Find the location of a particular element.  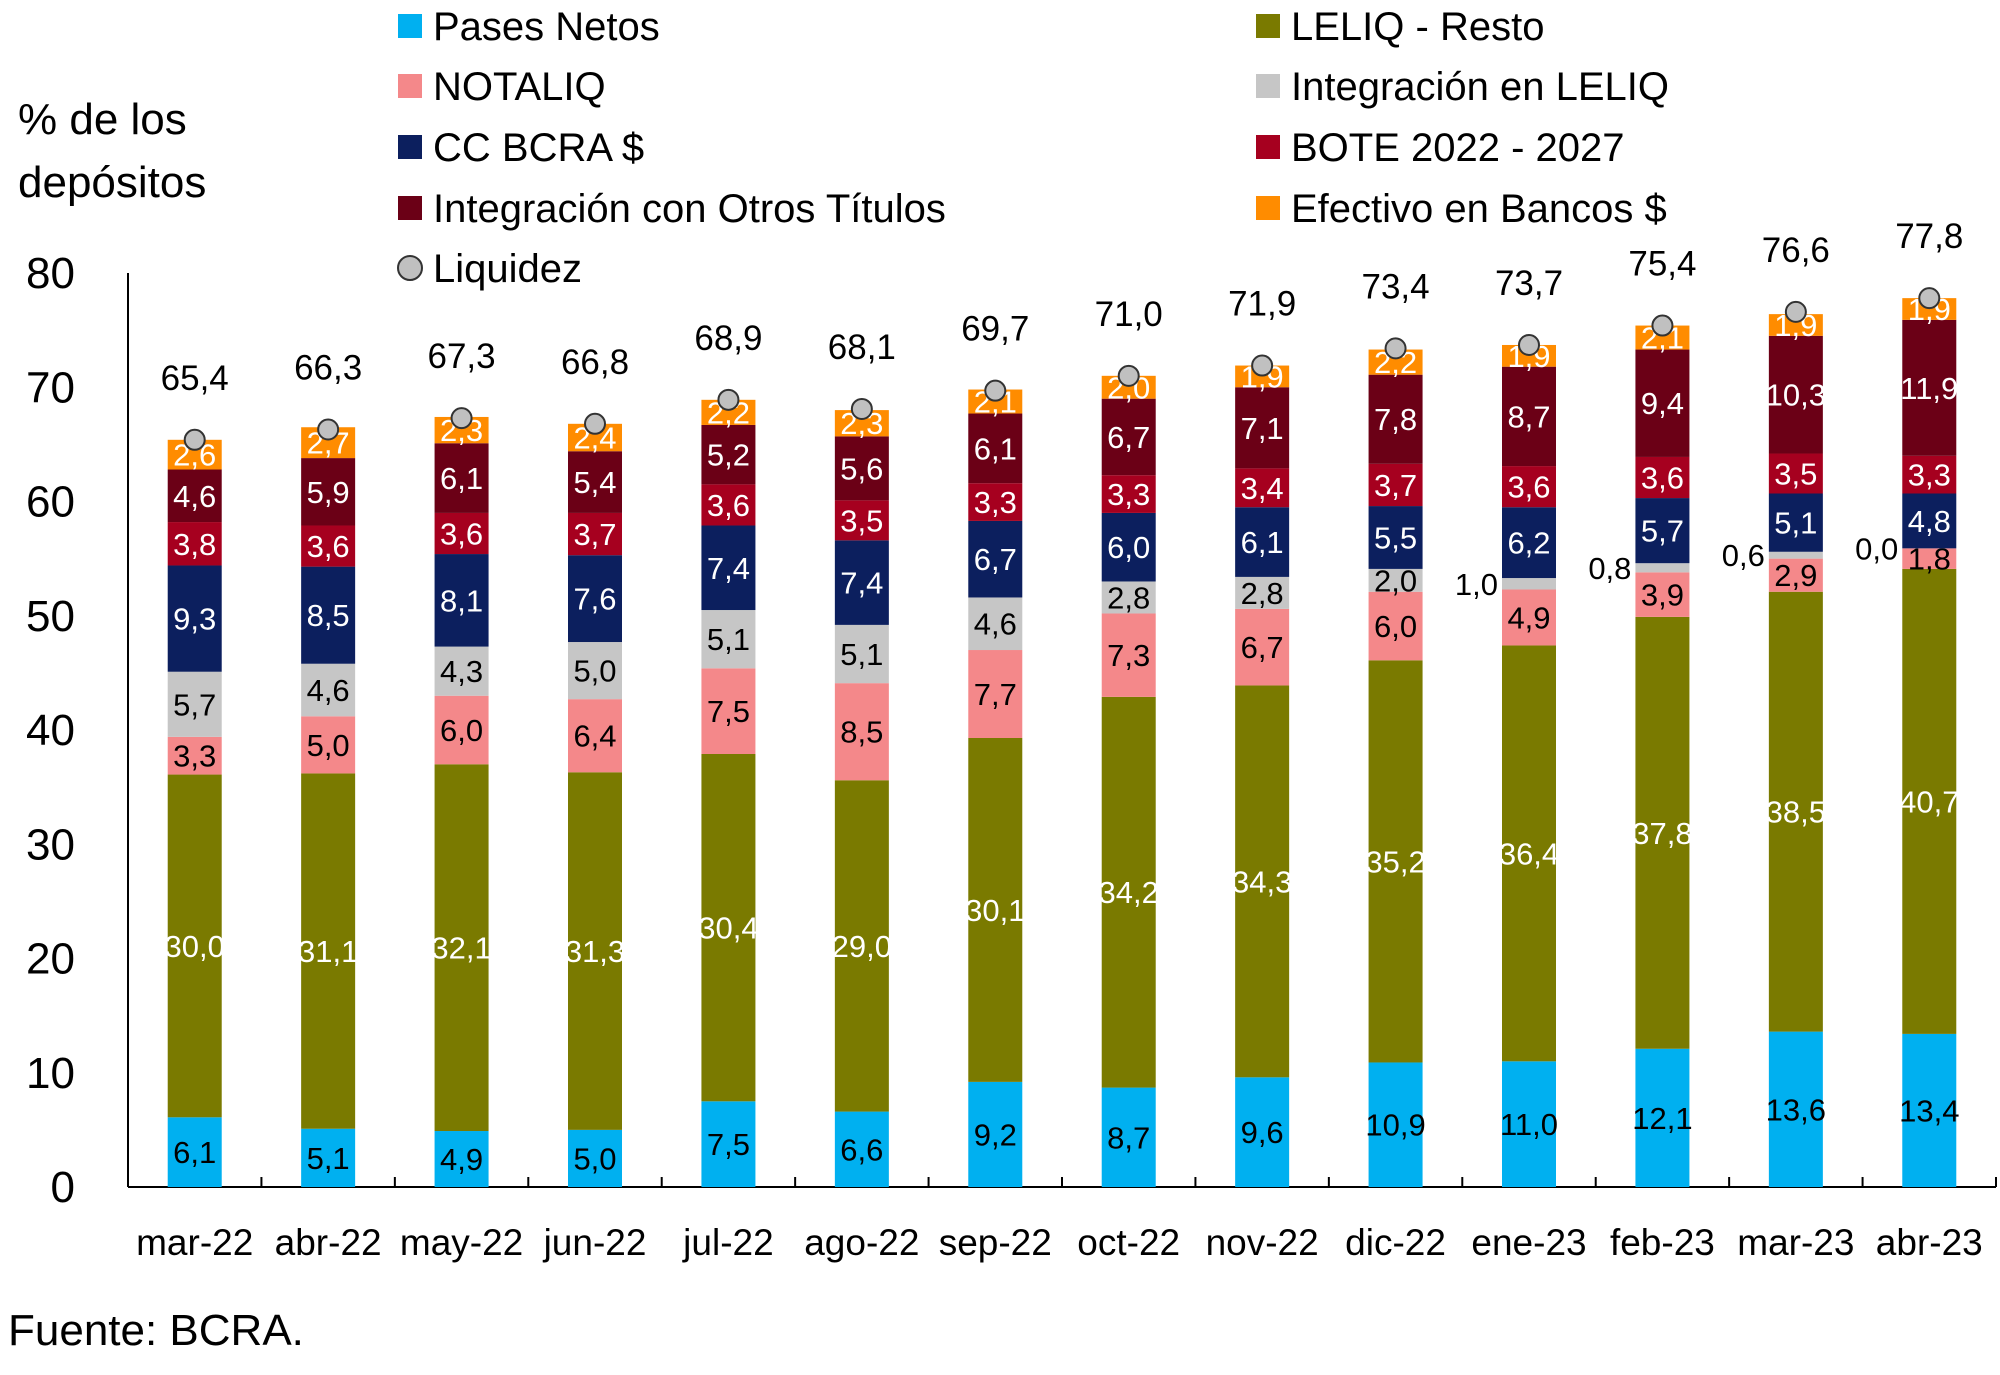

data-label: 8,7 is located at coordinates (1128, 1137).